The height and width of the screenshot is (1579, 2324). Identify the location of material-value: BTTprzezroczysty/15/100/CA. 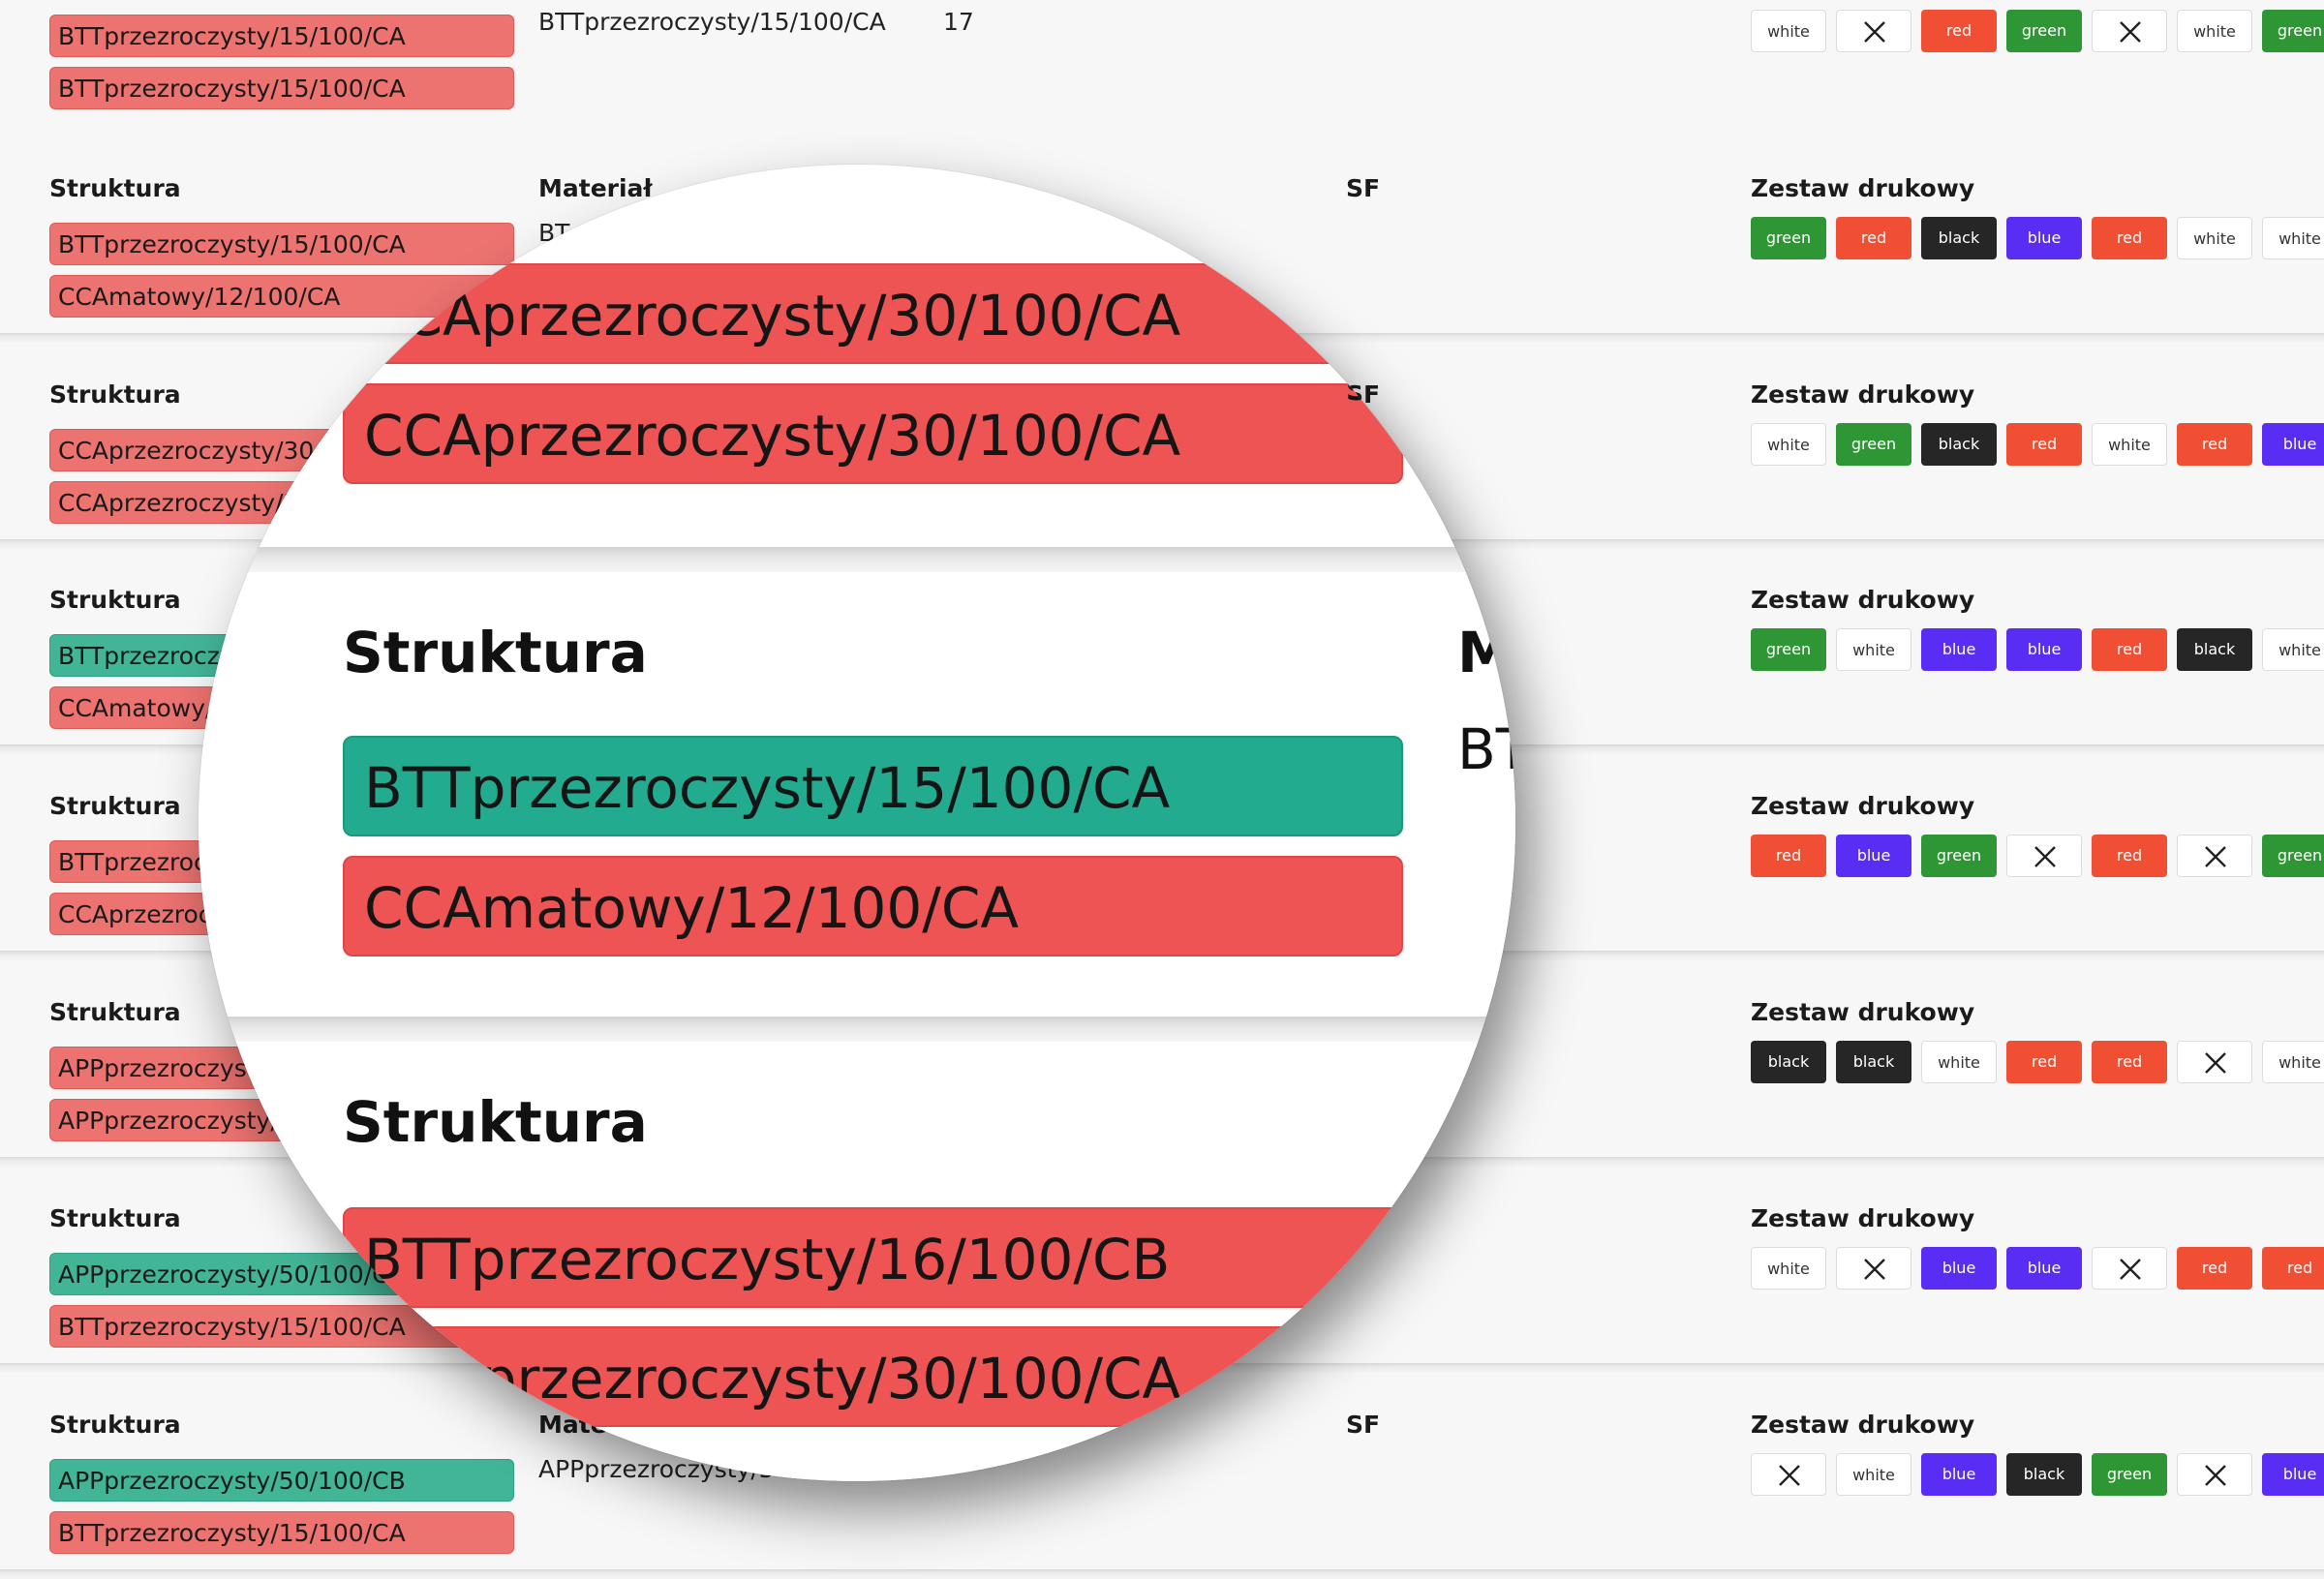
(712, 22).